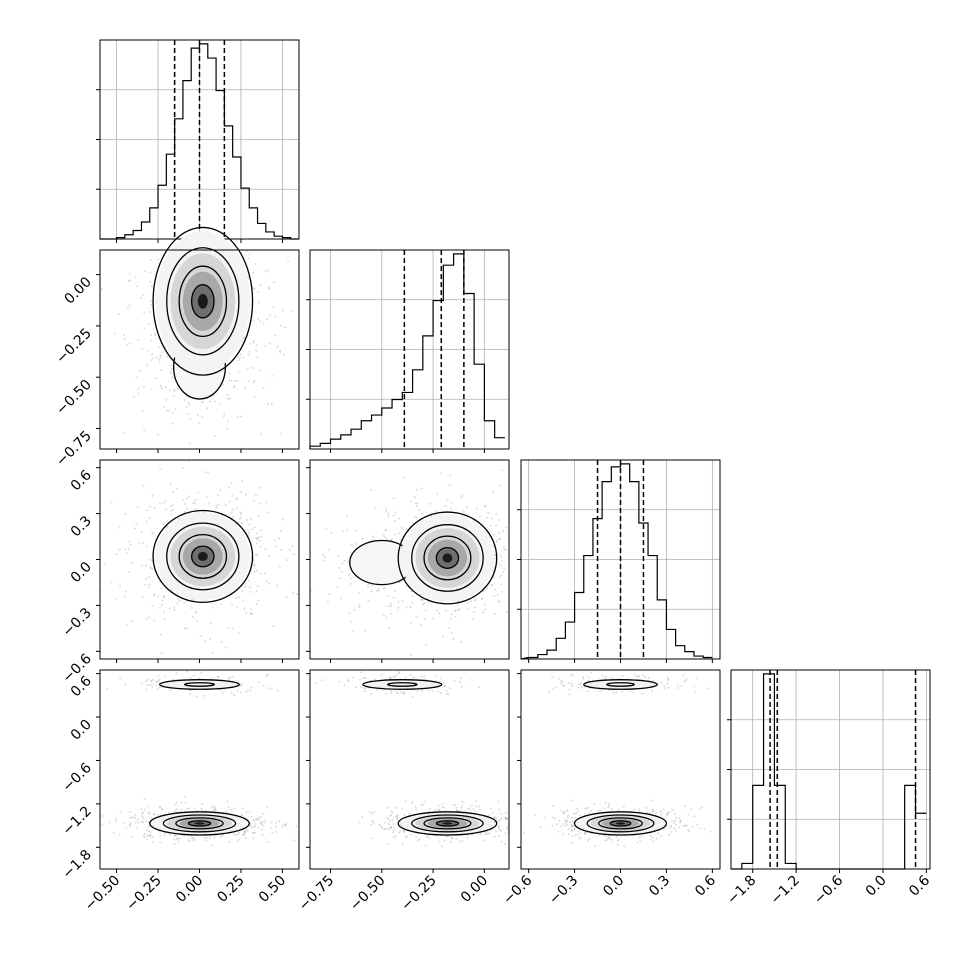 The image size is (970, 970). What do you see at coordinates (368, 894) in the screenshot?
I see `x-tick-label: −0.50` at bounding box center [368, 894].